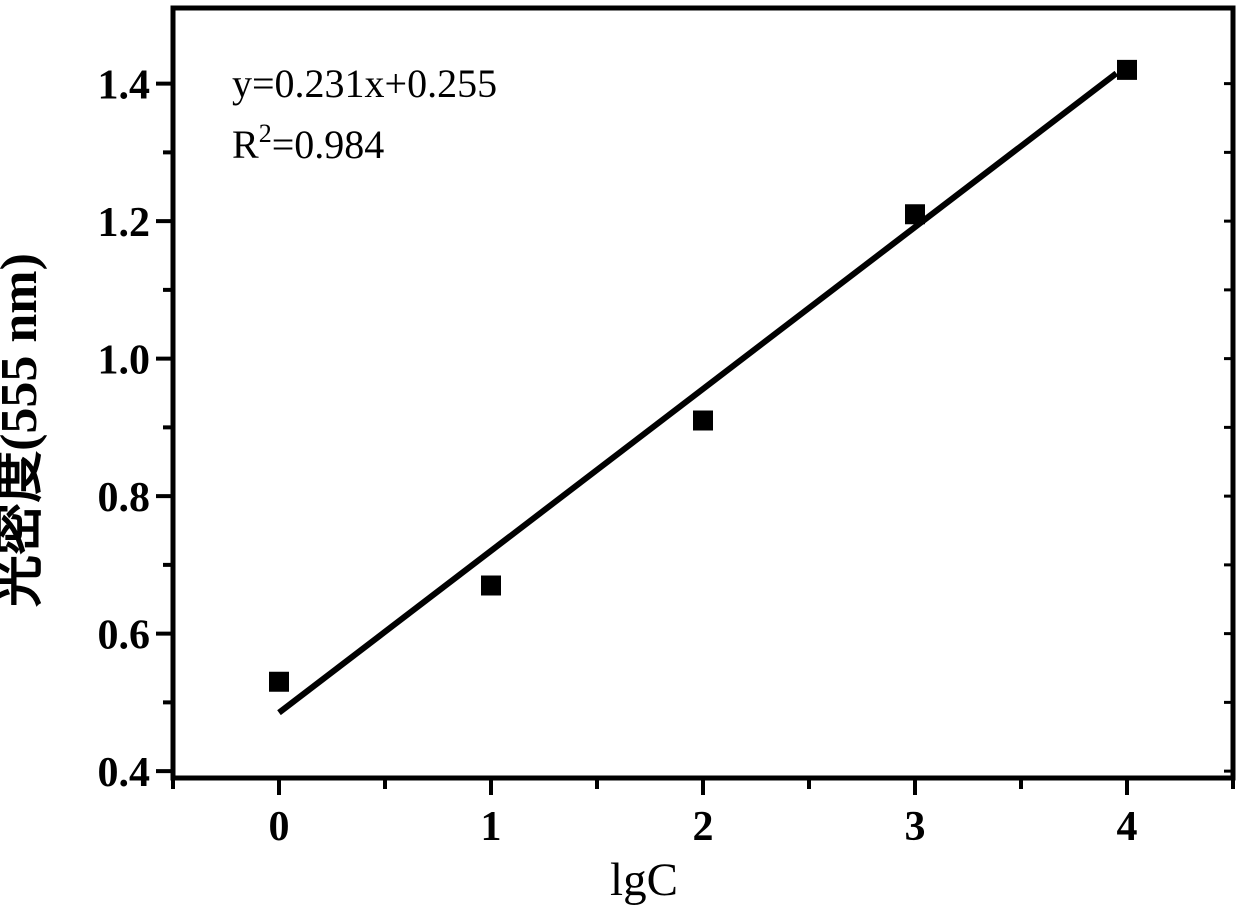 Image resolution: width=1240 pixels, height=911 pixels. What do you see at coordinates (491, 827) in the screenshot?
I see `x-tick-label: 1` at bounding box center [491, 827].